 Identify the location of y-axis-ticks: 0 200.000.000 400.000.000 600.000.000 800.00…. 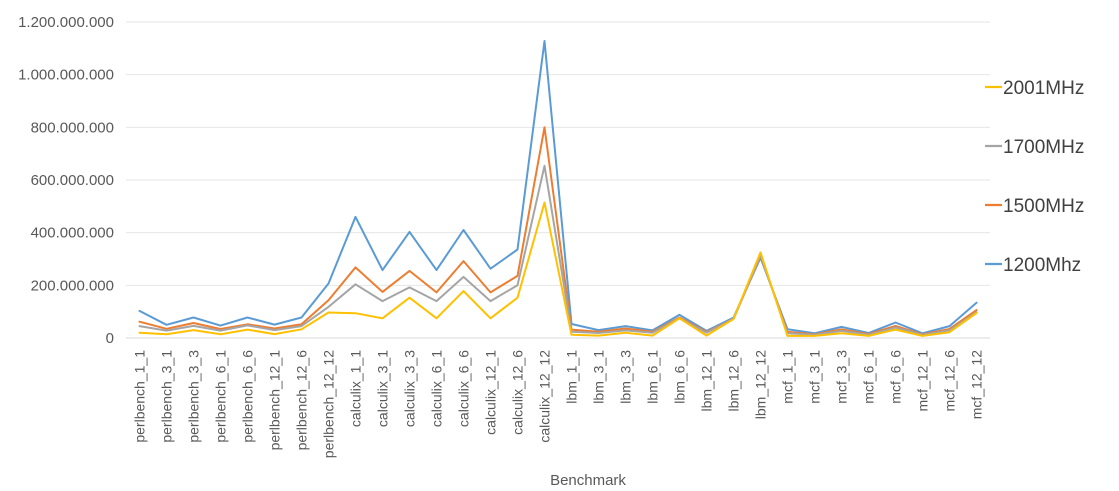
(66, 180).